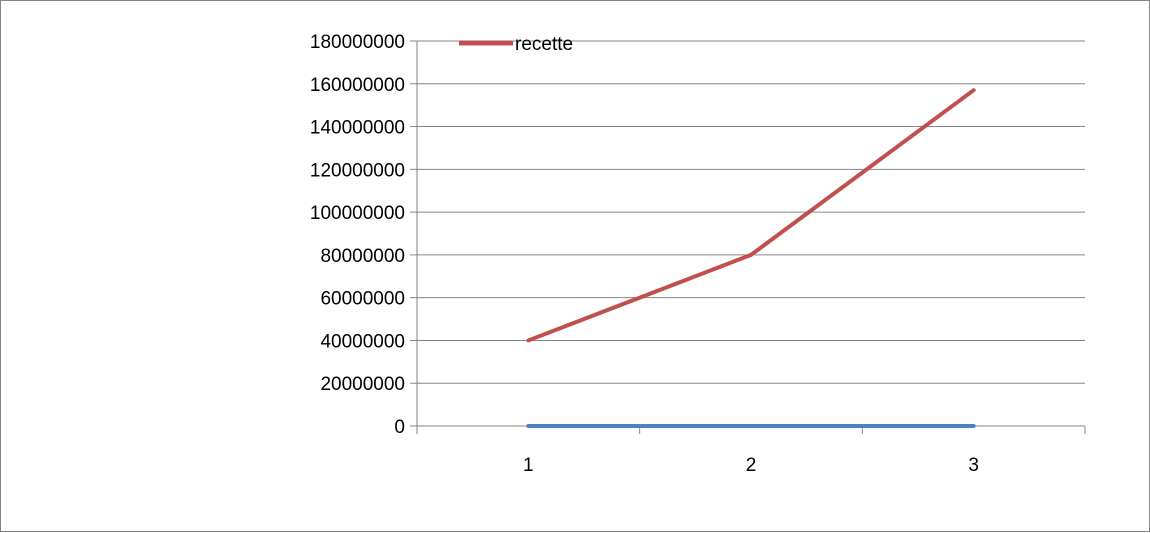 This screenshot has height=533, width=1150. What do you see at coordinates (357, 170) in the screenshot?
I see `y-tick-label: 120000000` at bounding box center [357, 170].